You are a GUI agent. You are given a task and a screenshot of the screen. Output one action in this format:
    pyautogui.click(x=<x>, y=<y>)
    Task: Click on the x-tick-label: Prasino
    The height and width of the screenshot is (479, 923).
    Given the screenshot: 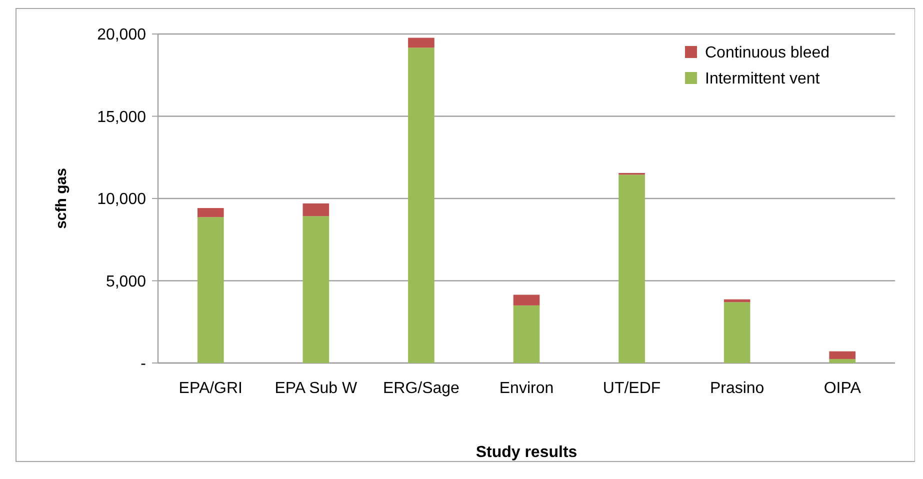 What is the action you would take?
    pyautogui.click(x=737, y=388)
    